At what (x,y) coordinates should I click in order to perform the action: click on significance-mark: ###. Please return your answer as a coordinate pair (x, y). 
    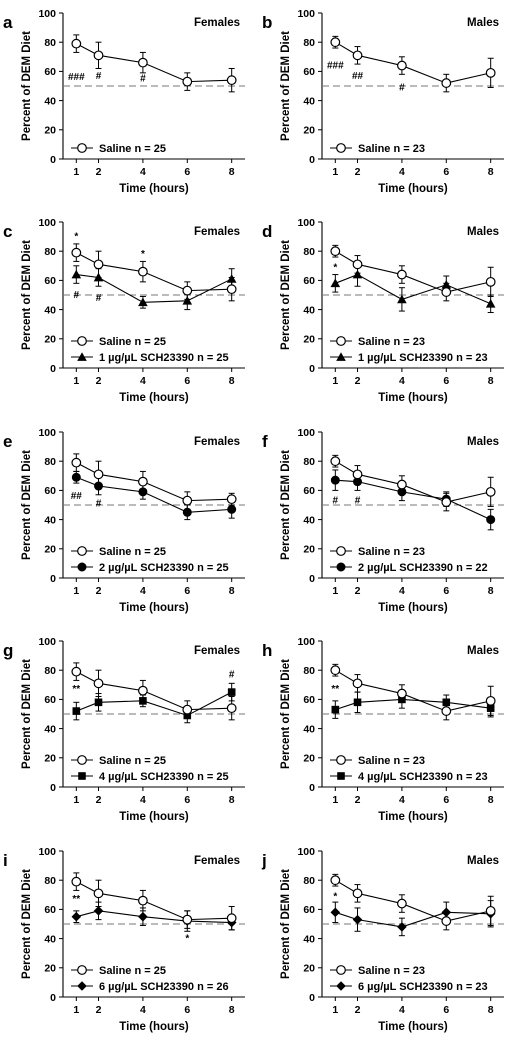
    Looking at the image, I should click on (76, 77).